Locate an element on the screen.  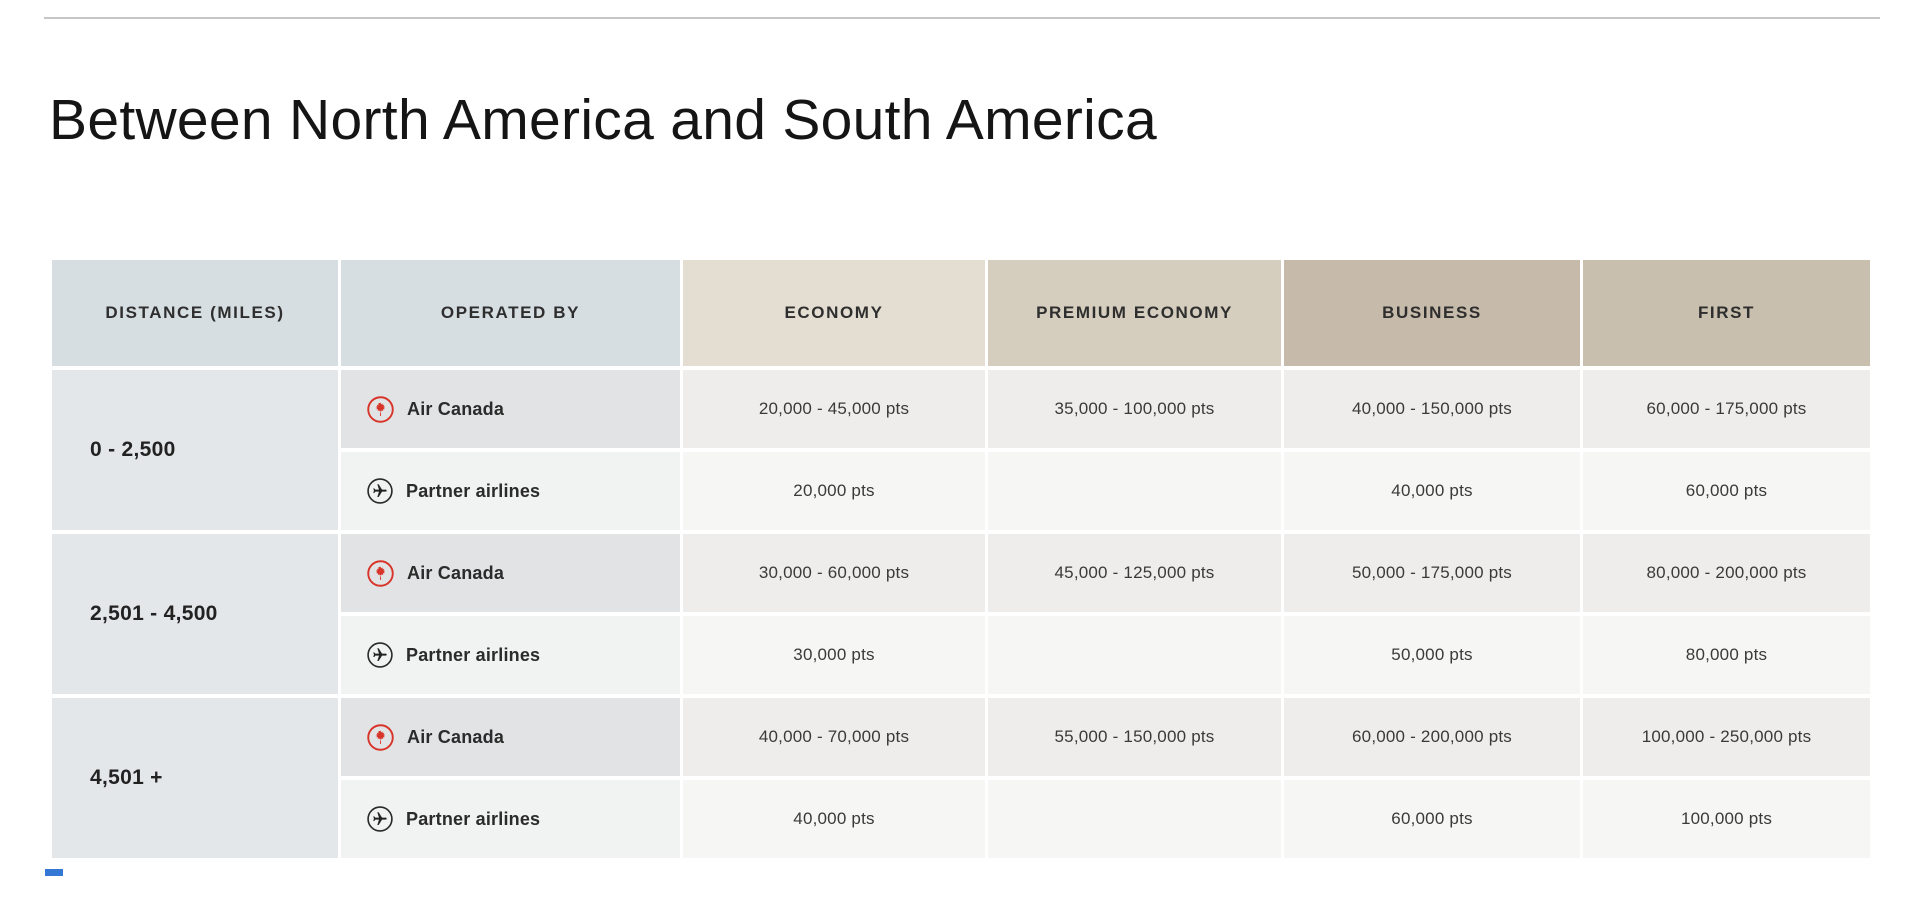
header-cell-first: FIRST is located at coordinates (1726, 313).